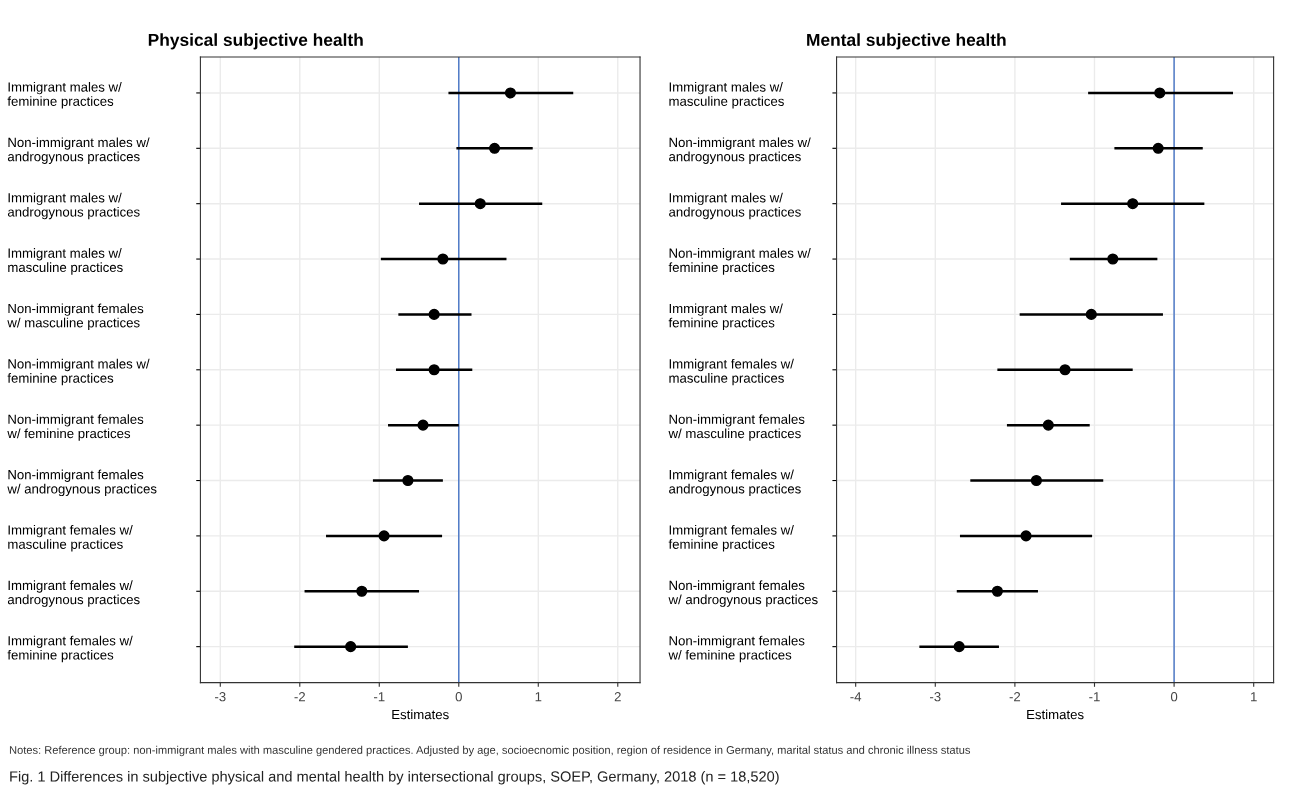  Describe the element at coordinates (255, 41) in the screenshot. I see `chart-title: Physical subjective health` at that location.